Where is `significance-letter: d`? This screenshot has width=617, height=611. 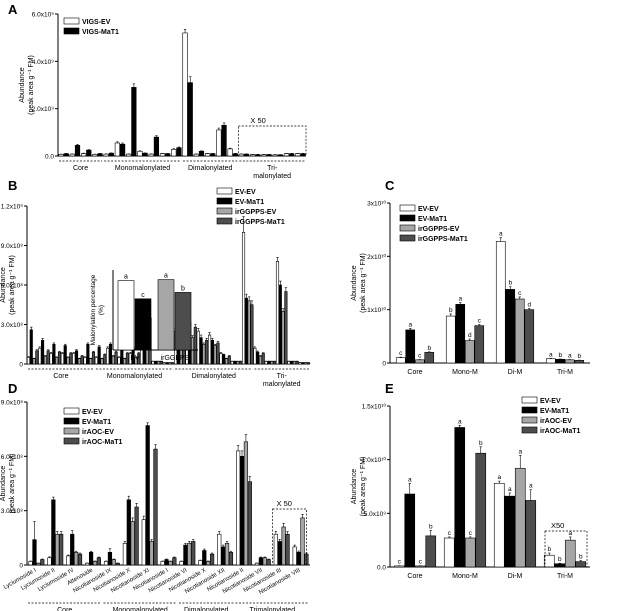
significance-letter: d is located at coordinates (529, 305).